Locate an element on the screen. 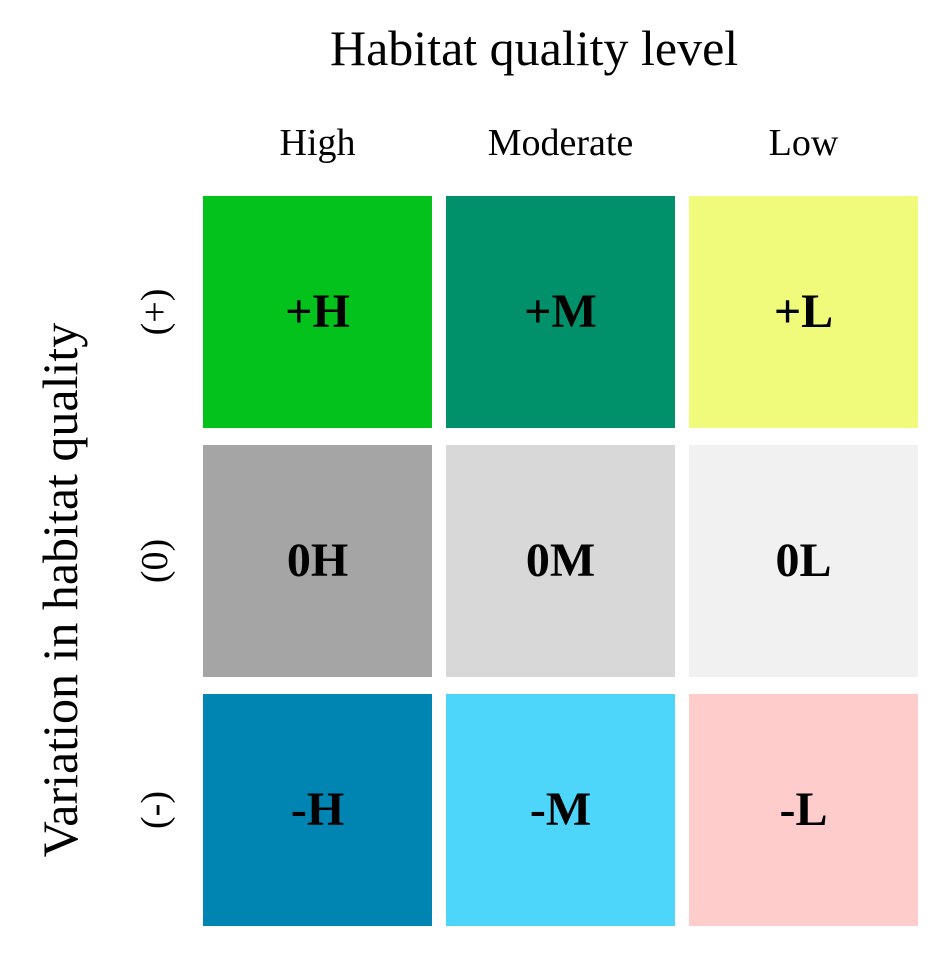  cell-zero-low-label: 0L is located at coordinates (803, 560).